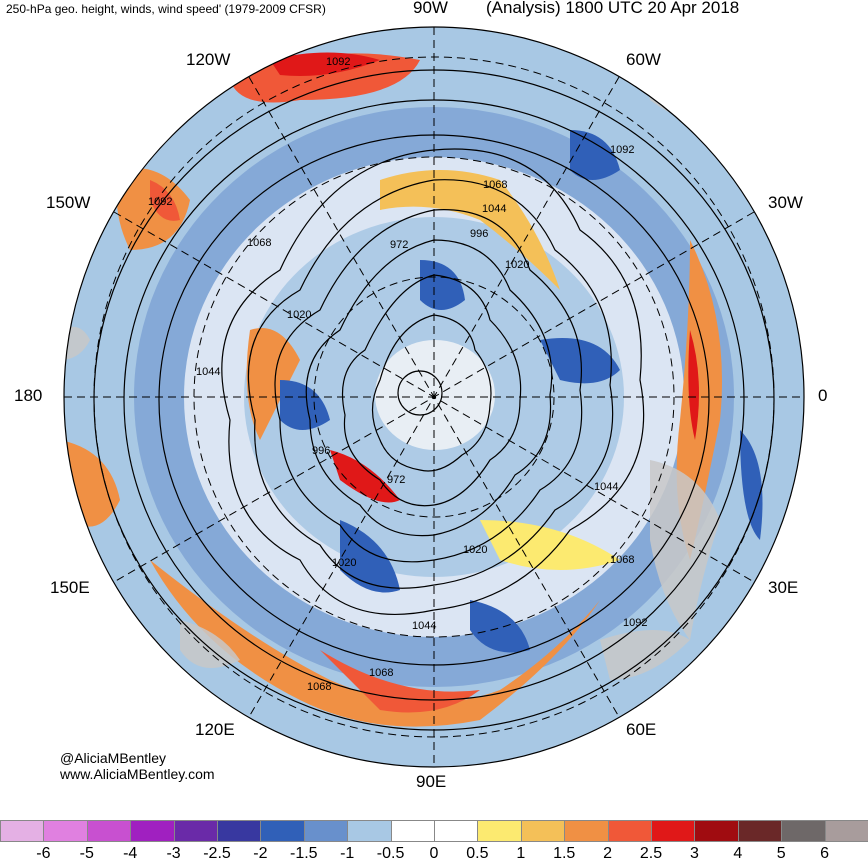 The width and height of the screenshot is (868, 865). What do you see at coordinates (643, 59) in the screenshot?
I see `lon-label-60w: 60W` at bounding box center [643, 59].